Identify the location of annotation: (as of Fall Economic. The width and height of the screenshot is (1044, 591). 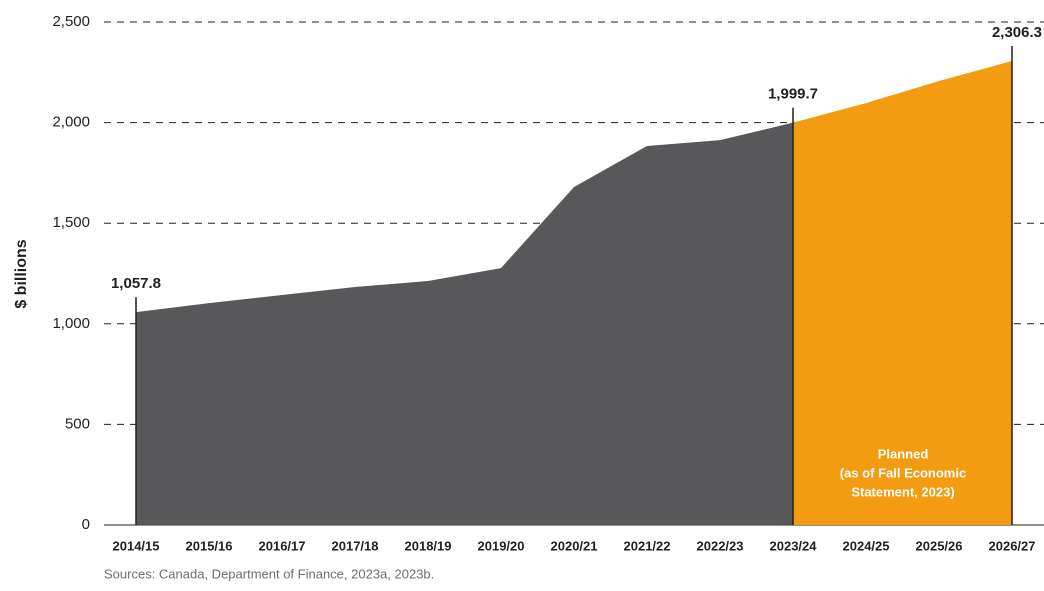
(903, 472).